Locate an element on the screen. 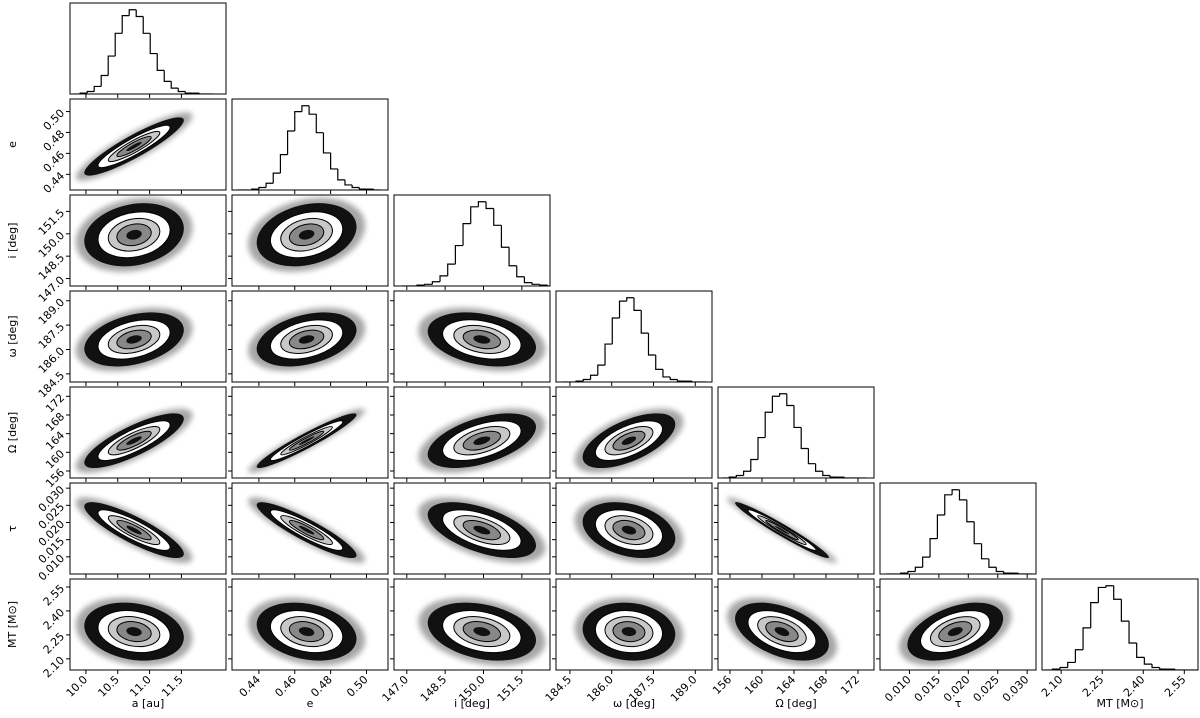  x-axis-label: τ is located at coordinates (958, 703).